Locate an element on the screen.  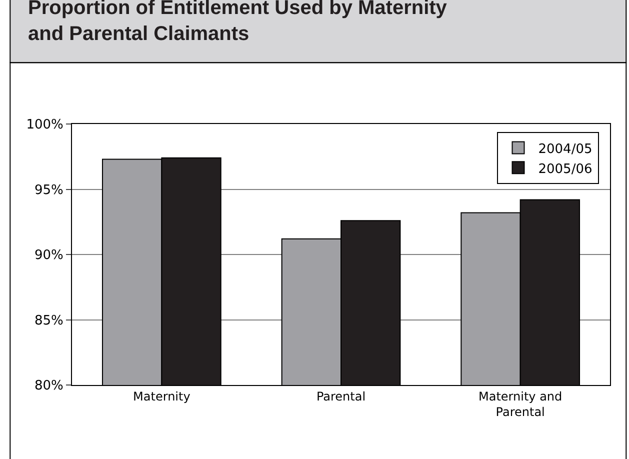
legend-label: 2004/05 is located at coordinates (565, 149).